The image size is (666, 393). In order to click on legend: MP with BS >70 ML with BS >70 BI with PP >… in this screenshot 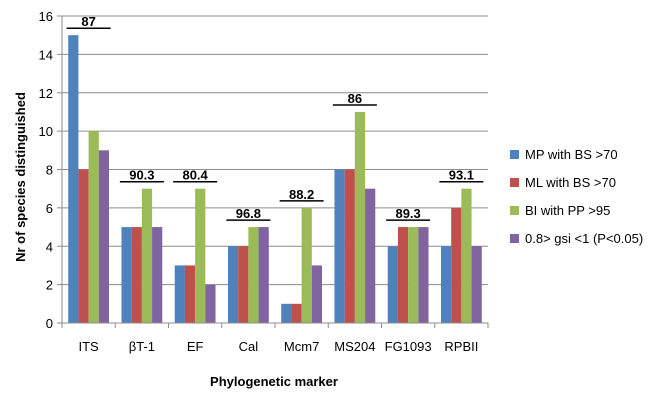, I will do `click(576, 196)`.